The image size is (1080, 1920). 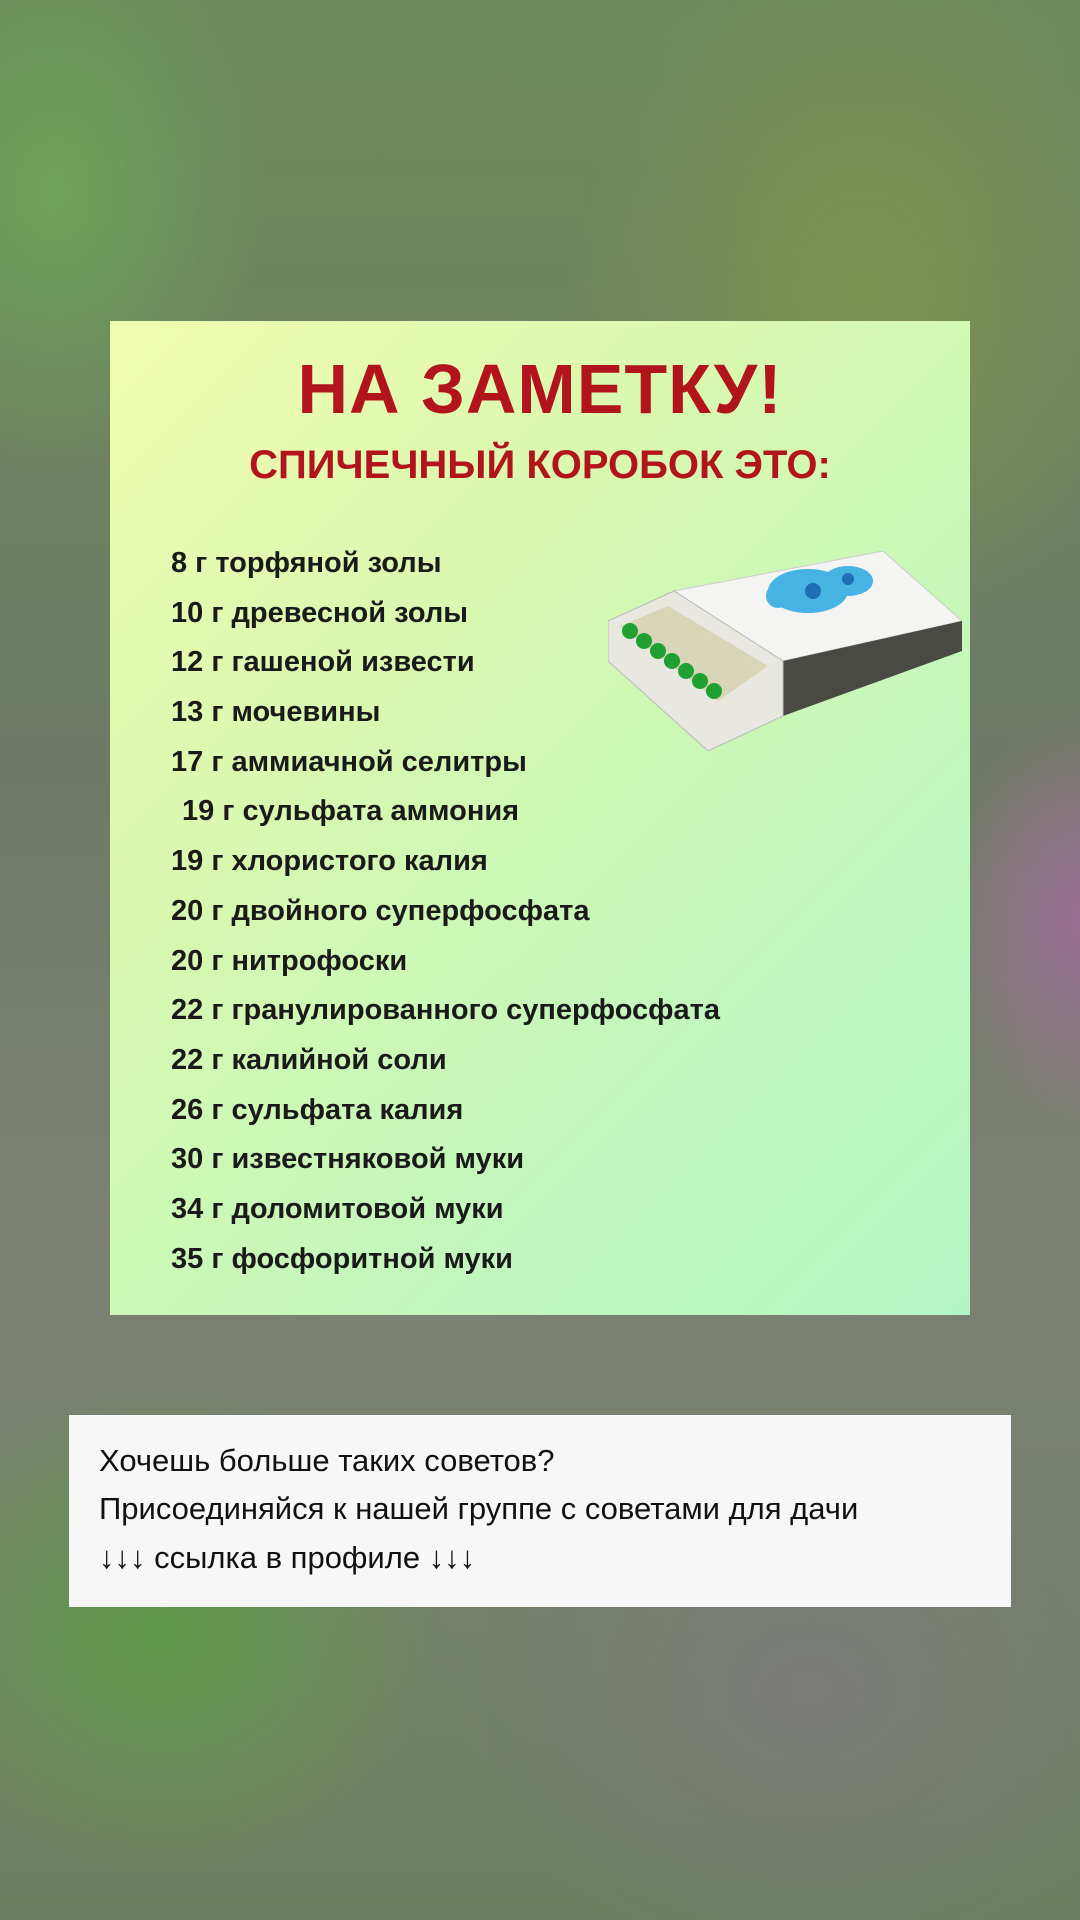 What do you see at coordinates (349, 761) in the screenshot?
I see `list-item: 17 г аммиачной селитры` at bounding box center [349, 761].